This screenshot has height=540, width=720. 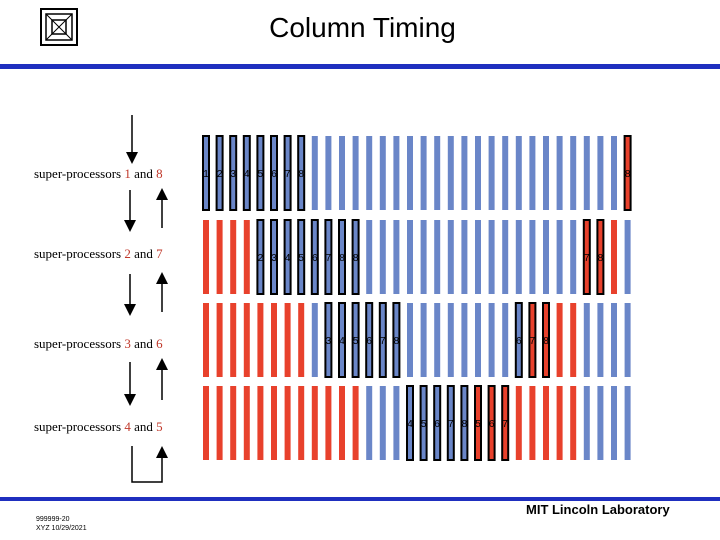 I want to click on column-bar-r1-c9, so click(x=314, y=173).